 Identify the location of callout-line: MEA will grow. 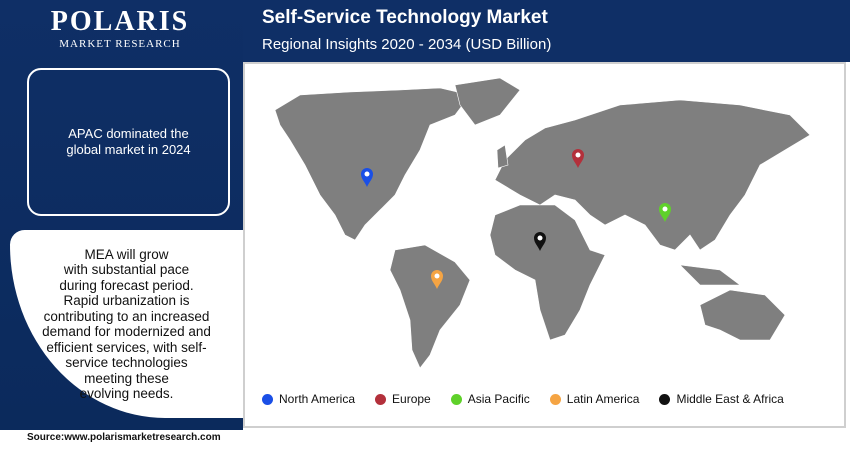
(126, 254).